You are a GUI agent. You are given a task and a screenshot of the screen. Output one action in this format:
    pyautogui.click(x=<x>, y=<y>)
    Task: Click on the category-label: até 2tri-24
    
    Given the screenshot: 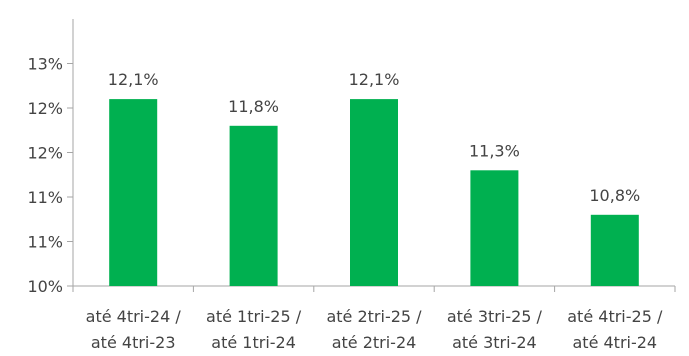 What is the action you would take?
    pyautogui.click(x=374, y=342)
    